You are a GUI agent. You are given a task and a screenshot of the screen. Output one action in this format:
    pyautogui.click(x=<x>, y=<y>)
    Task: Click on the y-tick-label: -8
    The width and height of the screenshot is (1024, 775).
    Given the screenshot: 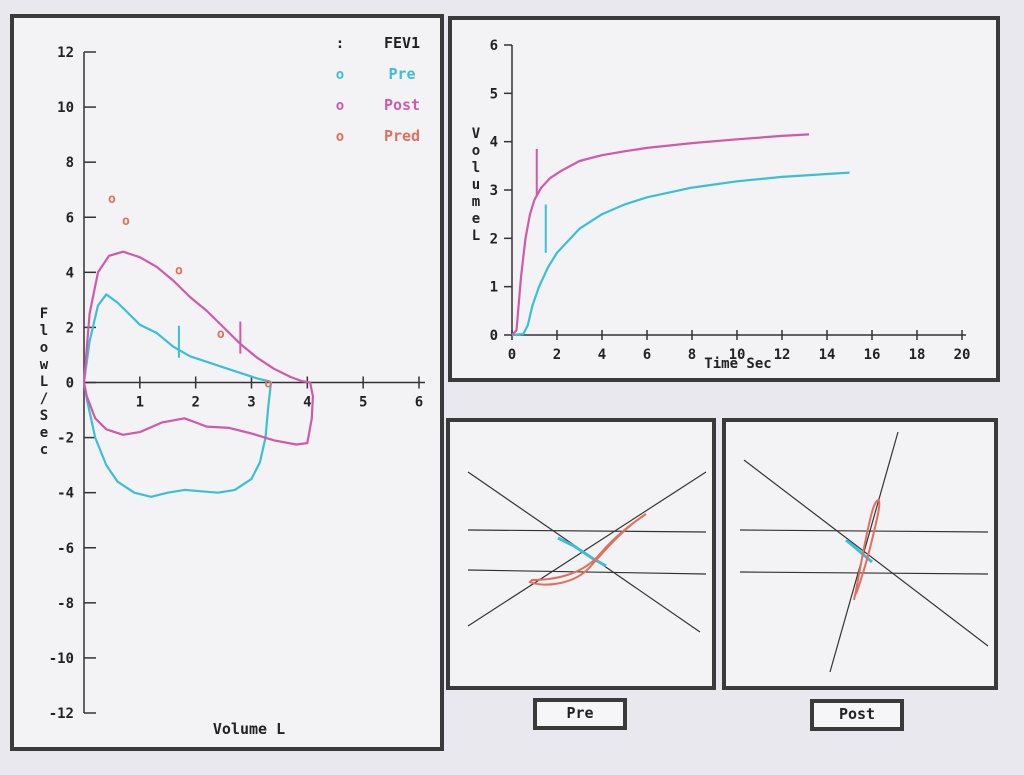 What is the action you would take?
    pyautogui.click(x=65, y=604)
    